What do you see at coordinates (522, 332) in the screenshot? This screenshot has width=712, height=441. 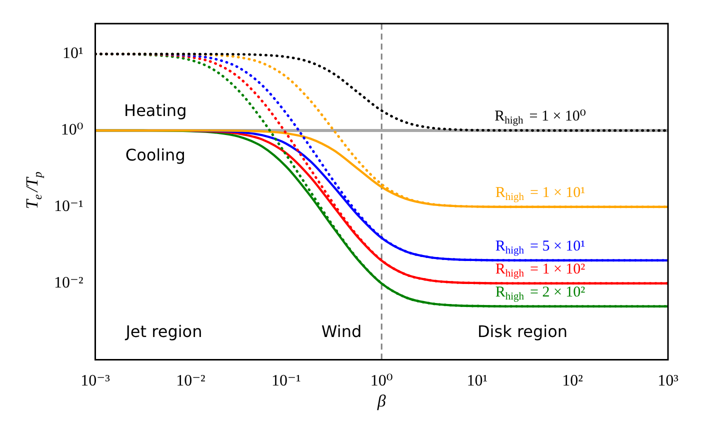 I see `annotation: Disk region` at bounding box center [522, 332].